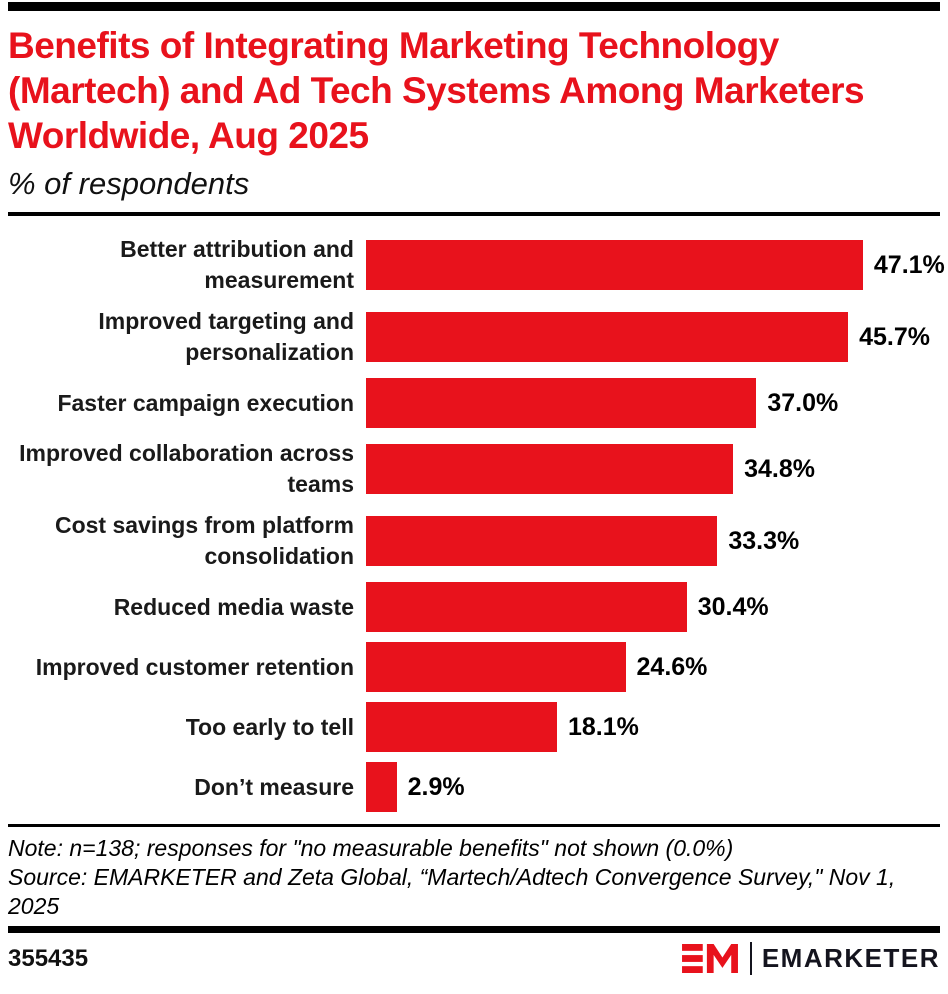 The width and height of the screenshot is (948, 994). I want to click on category-label: Too early to tell, so click(269, 726).